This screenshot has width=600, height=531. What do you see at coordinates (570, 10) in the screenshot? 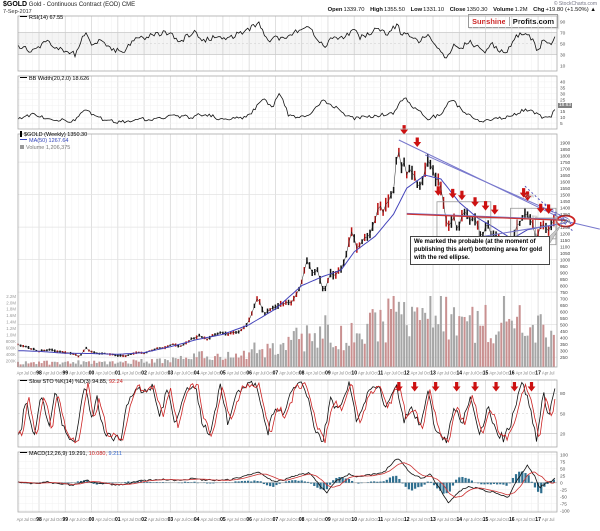
I see `chg-value: +19.80 (+1.50%) ▲` at bounding box center [570, 10].